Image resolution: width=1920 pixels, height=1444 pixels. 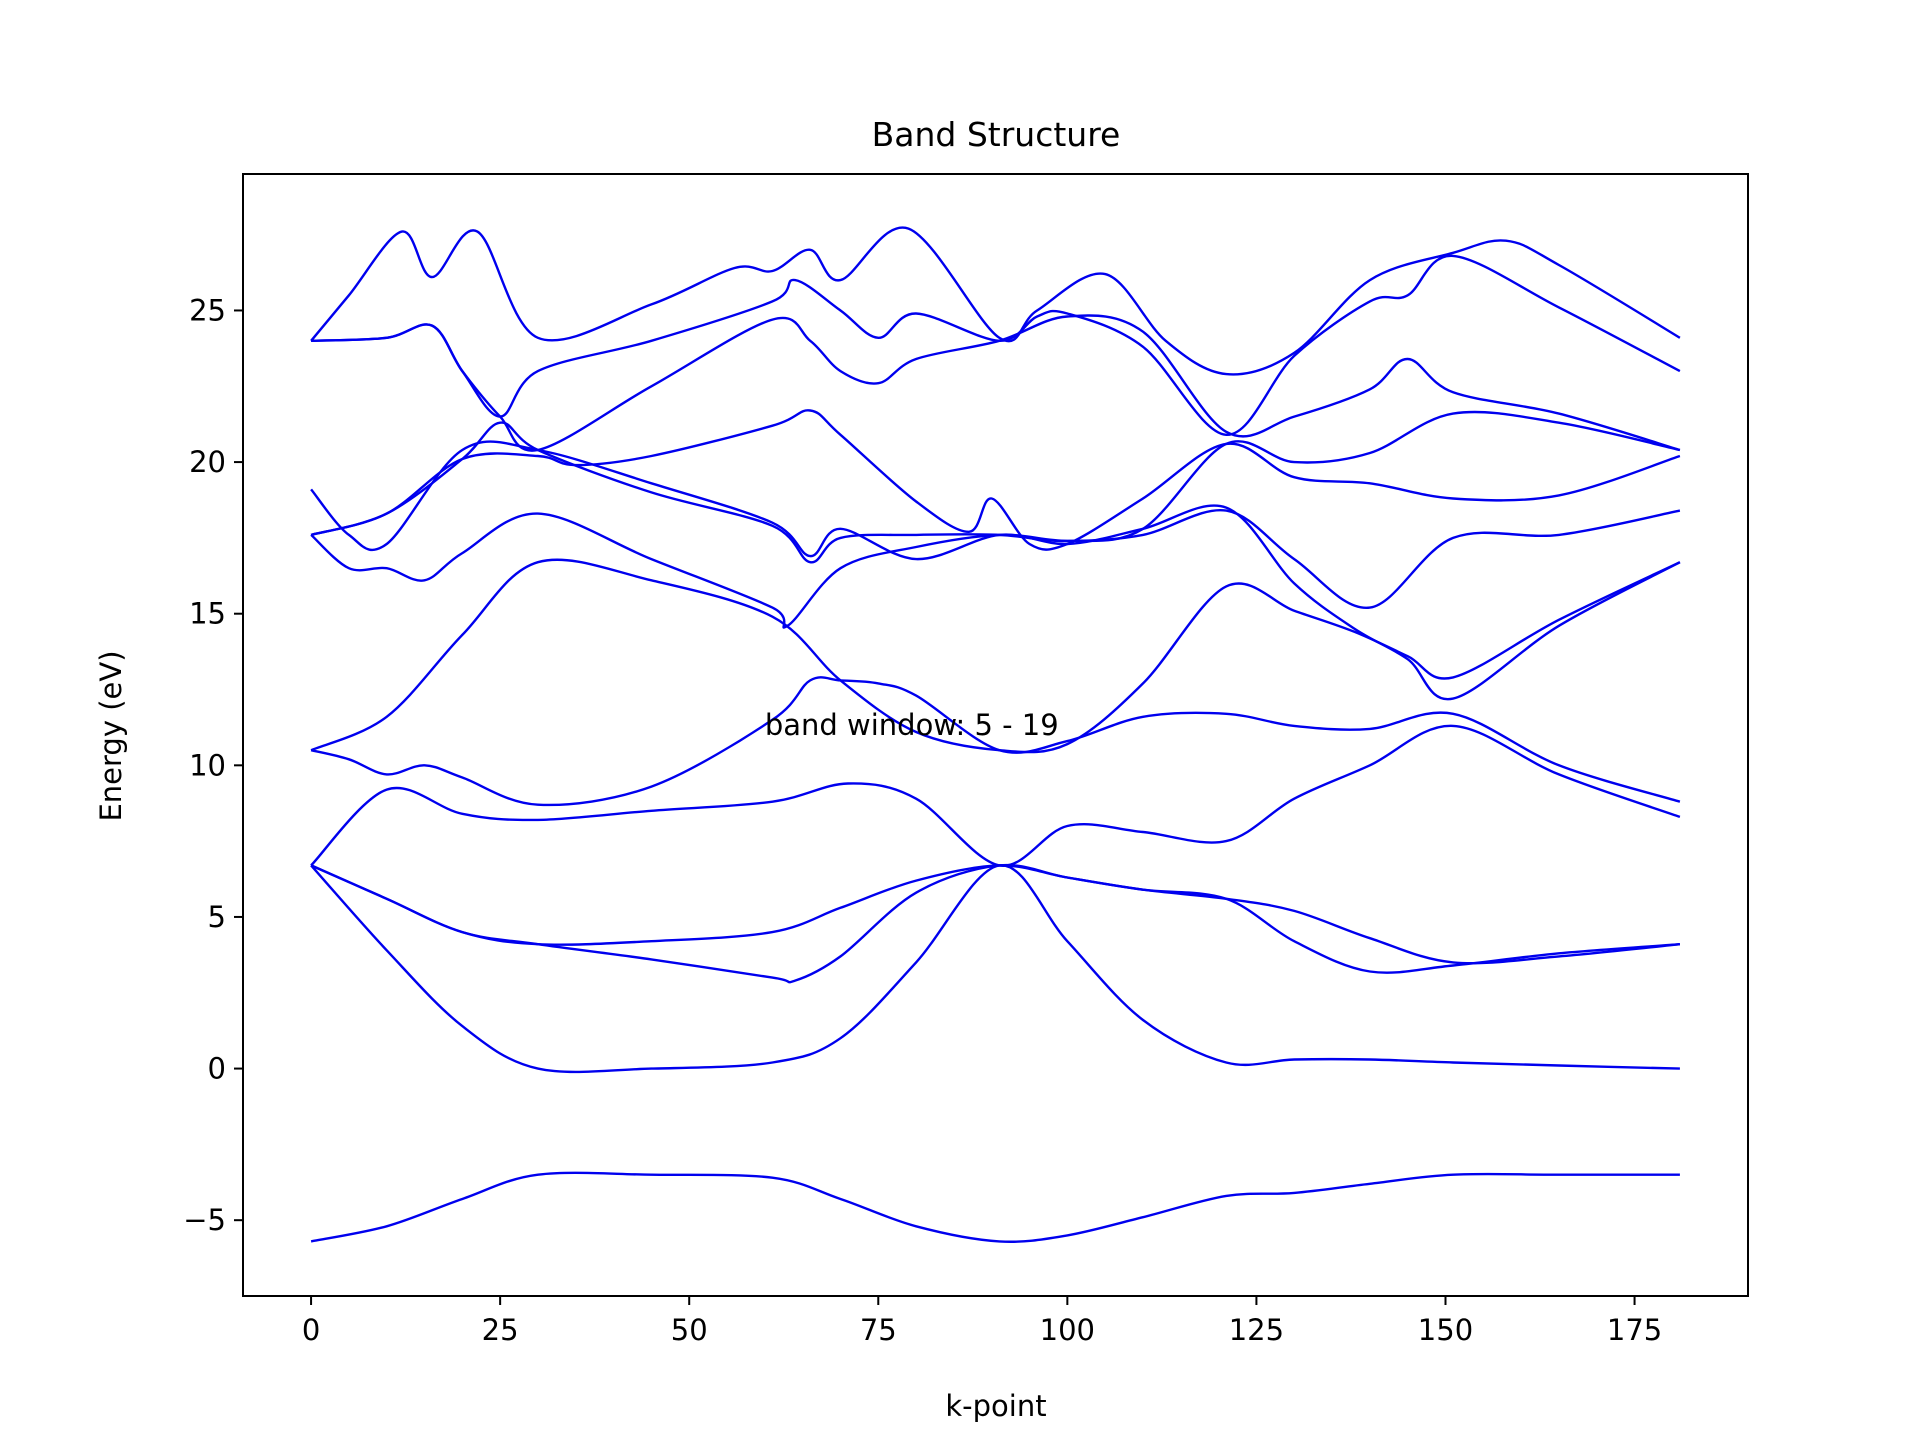 What do you see at coordinates (1256, 1330) in the screenshot?
I see `x-tick-label: 125` at bounding box center [1256, 1330].